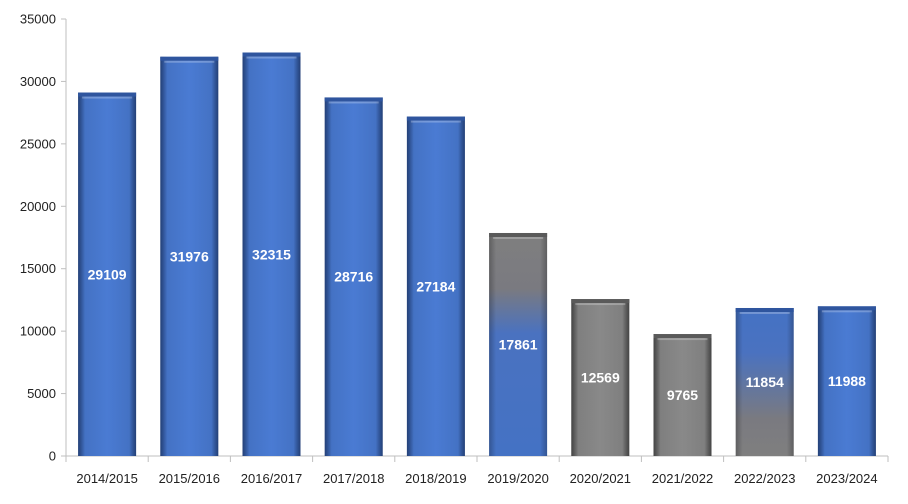  What do you see at coordinates (38, 81) in the screenshot?
I see `y-tick-label: 30000` at bounding box center [38, 81].